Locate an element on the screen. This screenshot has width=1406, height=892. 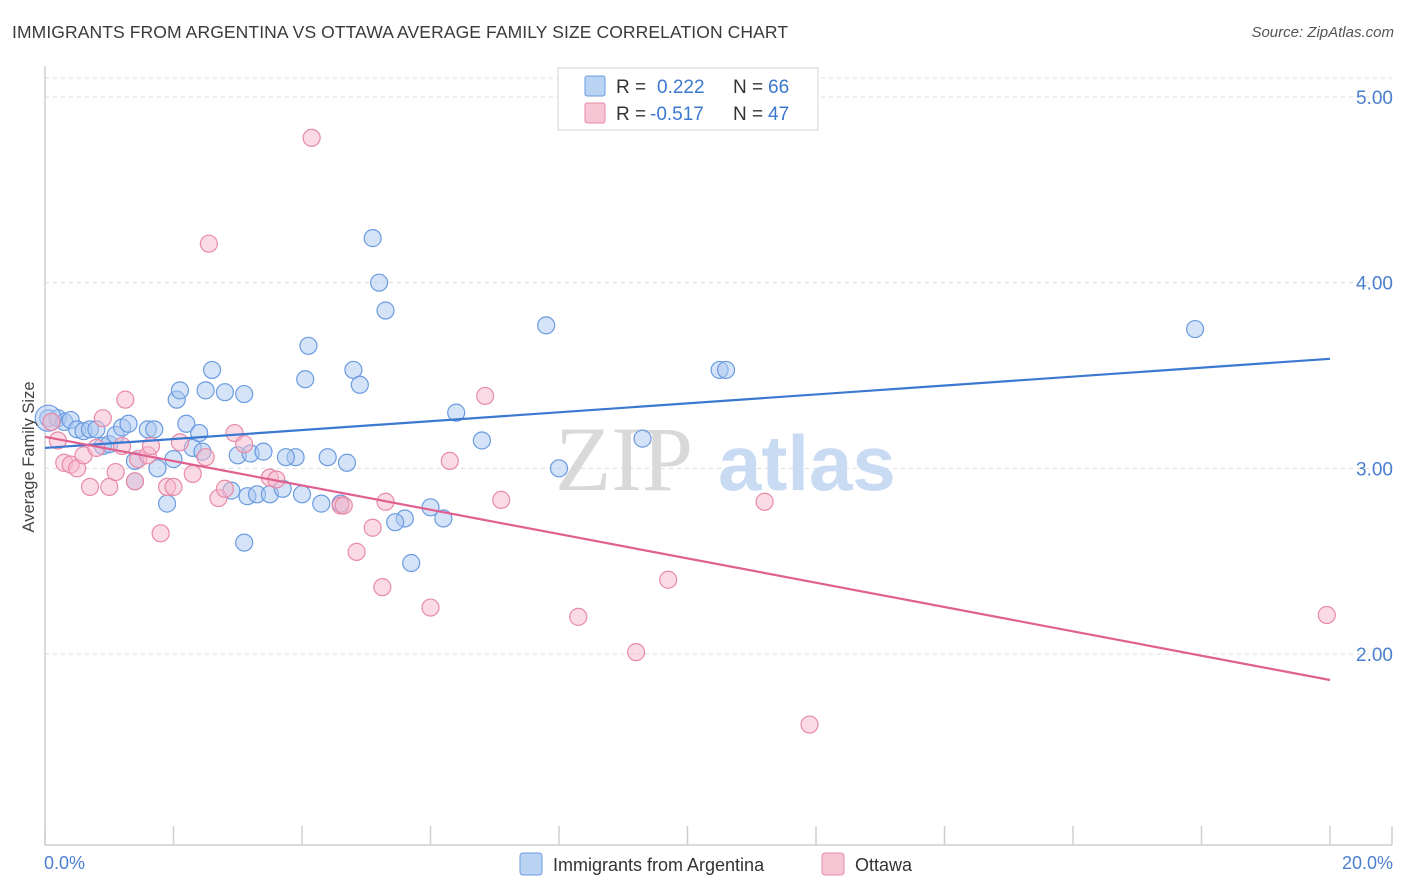
y-tick-labels: 2.00 3.00 4.00 5.00 is located at coordinates (1374, 377).